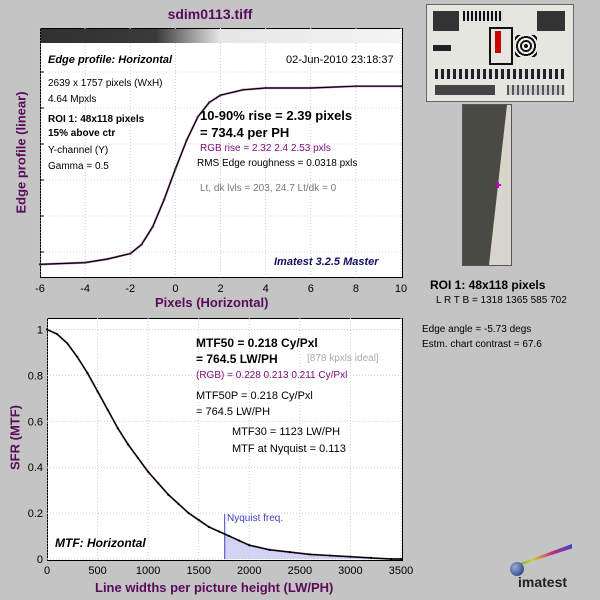 This screenshot has height=600, width=600. I want to click on mtf-x-tick-label: 500, so click(97, 571).